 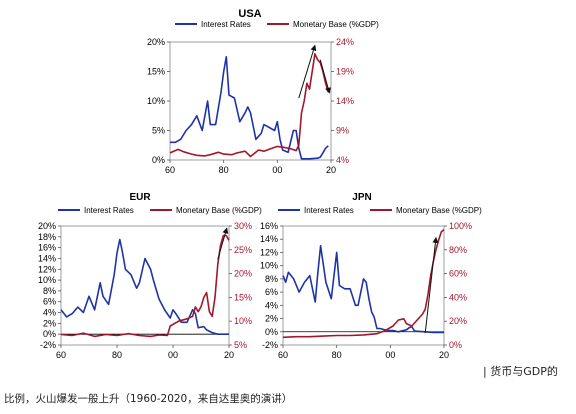 I want to click on right-tick-label: 14%, so click(x=345, y=101).